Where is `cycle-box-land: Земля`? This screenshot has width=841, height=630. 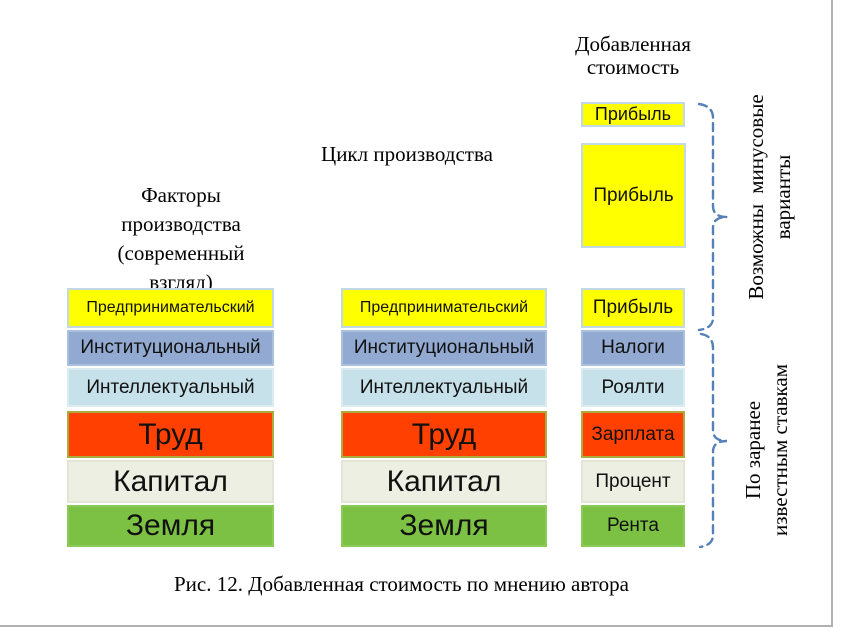 cycle-box-land: Земля is located at coordinates (444, 526).